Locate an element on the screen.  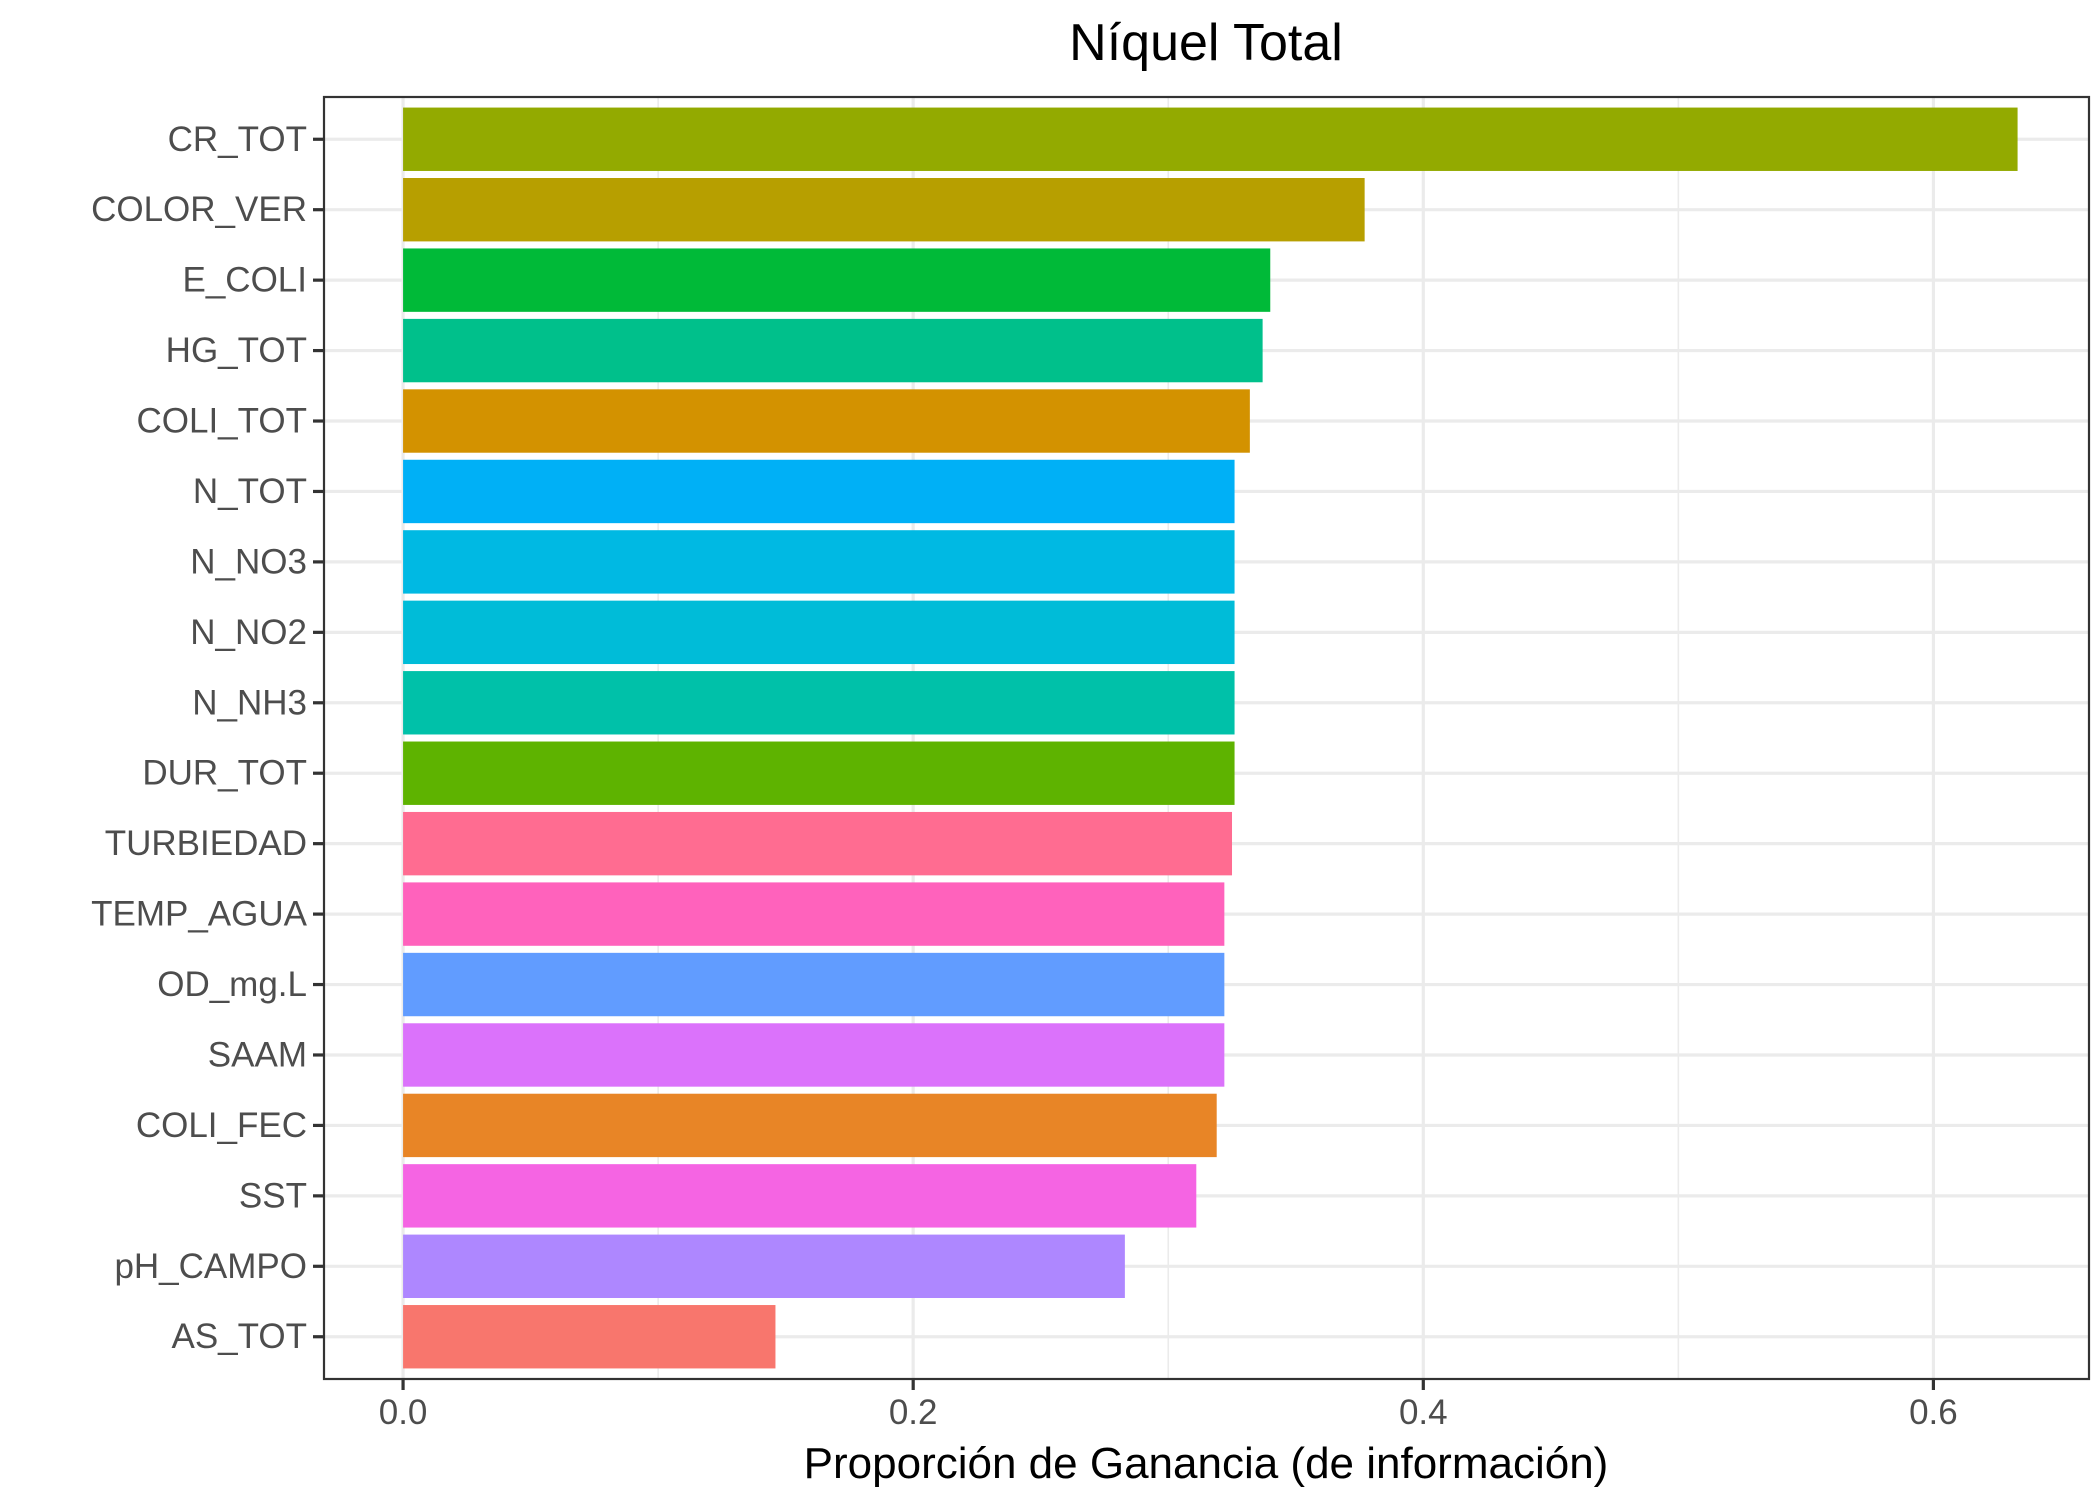
y-tick-label: SST is located at coordinates (273, 1195).